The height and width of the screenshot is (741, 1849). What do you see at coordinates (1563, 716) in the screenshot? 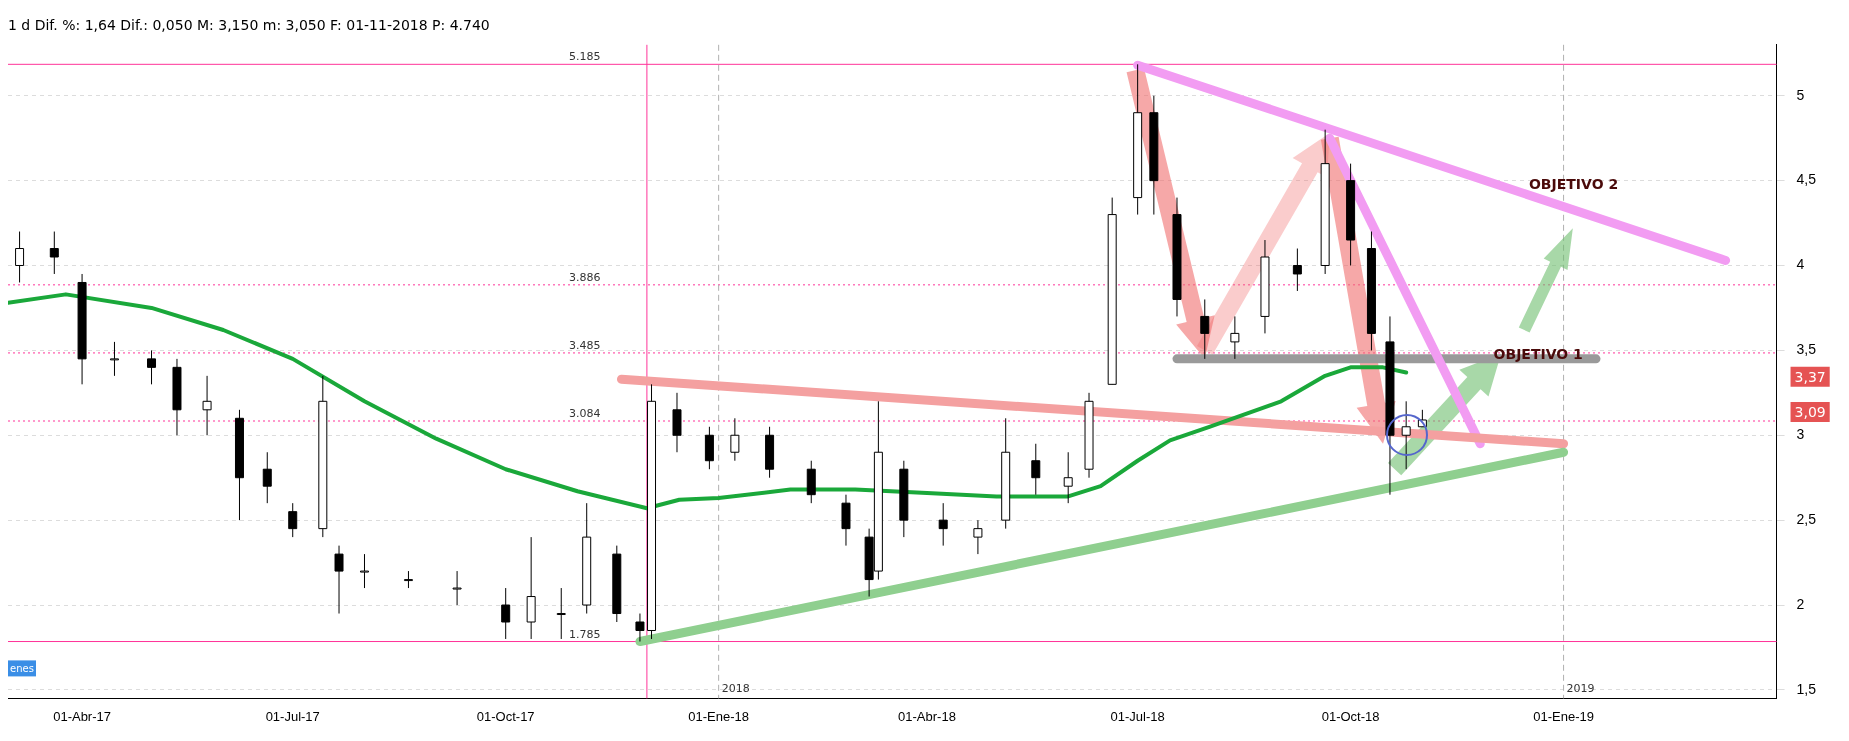
I see `x-tick-label: 01-Ene-19` at bounding box center [1563, 716].